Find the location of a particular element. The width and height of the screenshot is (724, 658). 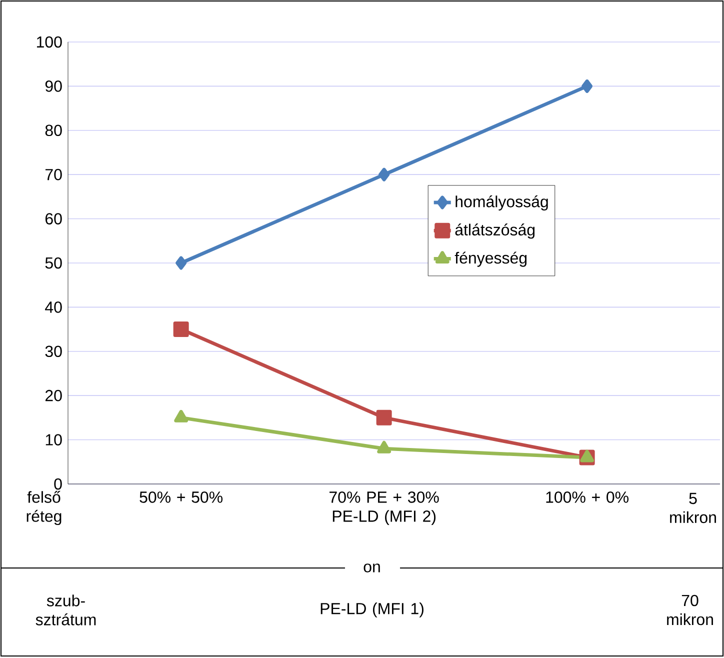

y-tick-label: 50 is located at coordinates (53, 263).